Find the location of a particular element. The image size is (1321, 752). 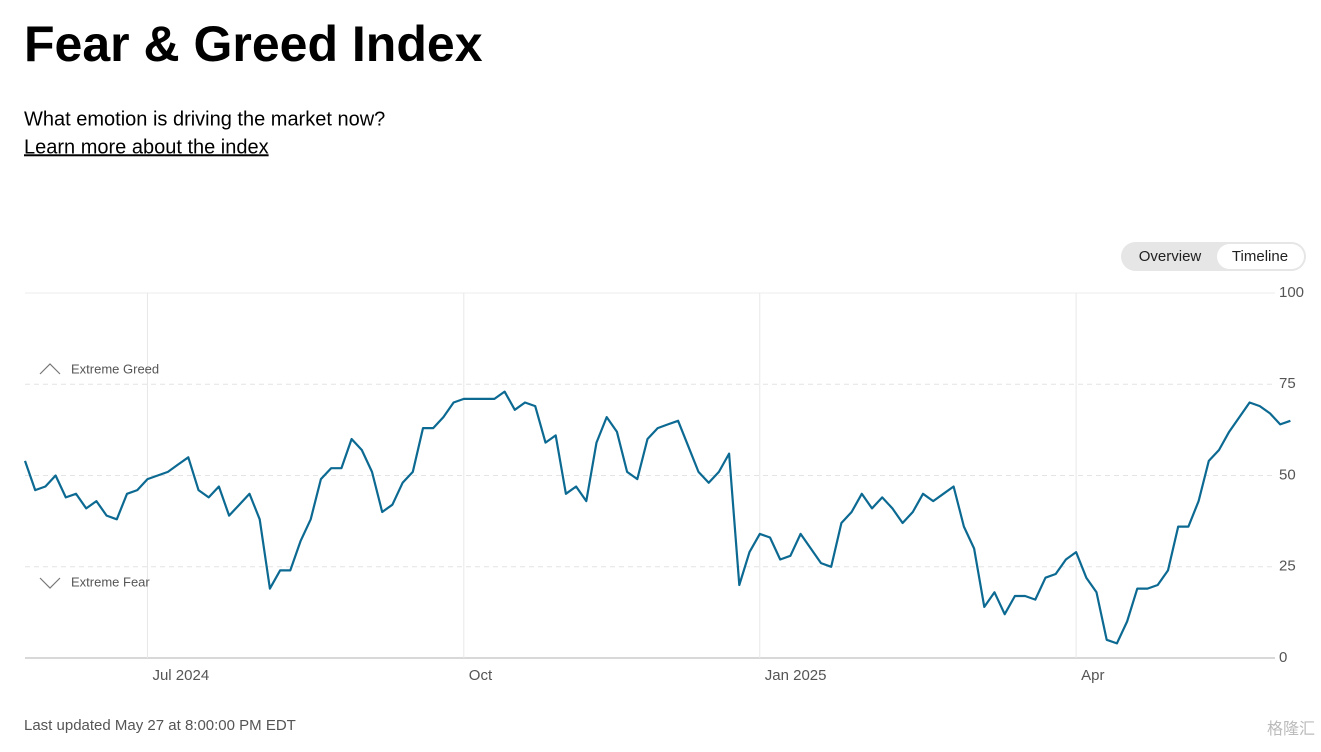

toggle-timeline: Timeline is located at coordinates (1260, 256).